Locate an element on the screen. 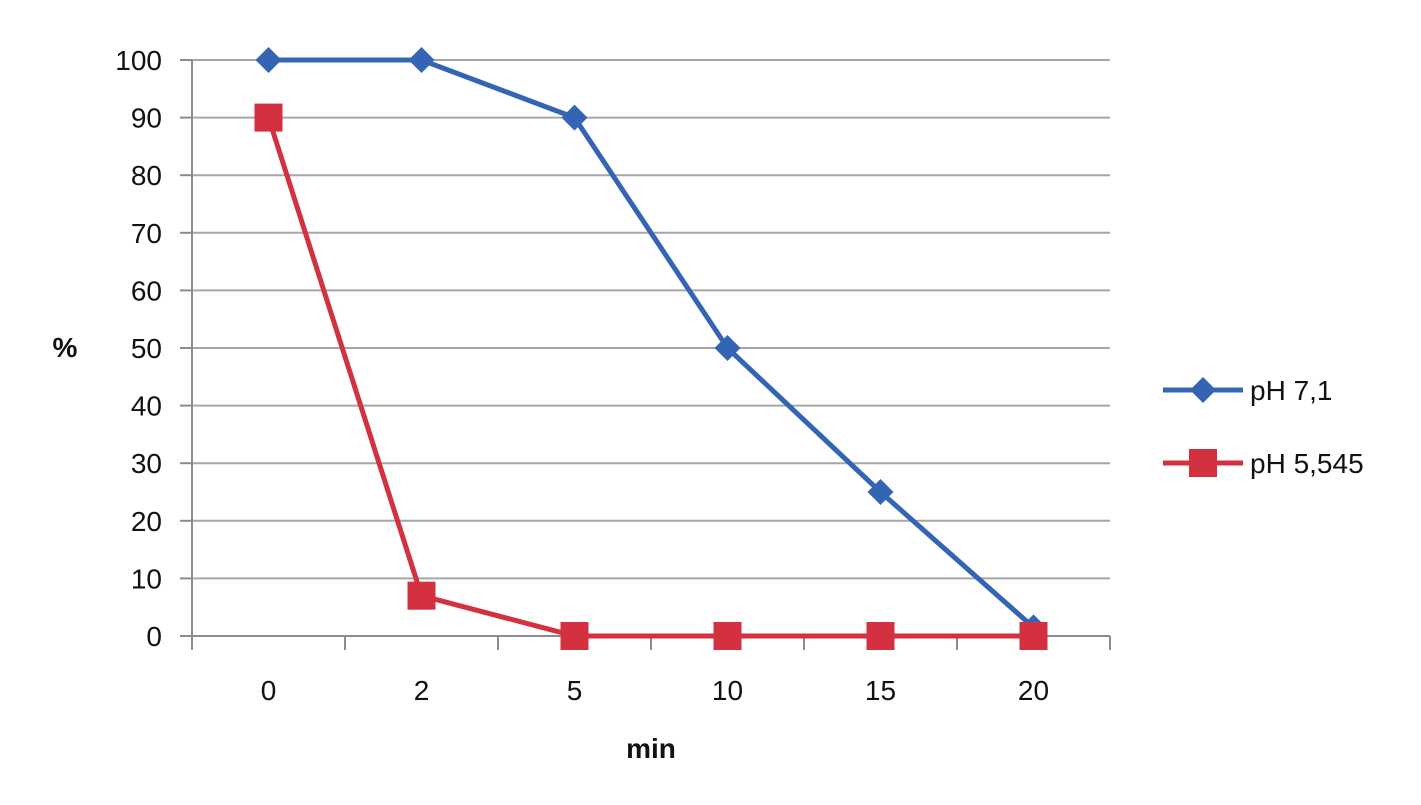 This screenshot has height=805, width=1421. y-tick-label: 40 is located at coordinates (146, 406).